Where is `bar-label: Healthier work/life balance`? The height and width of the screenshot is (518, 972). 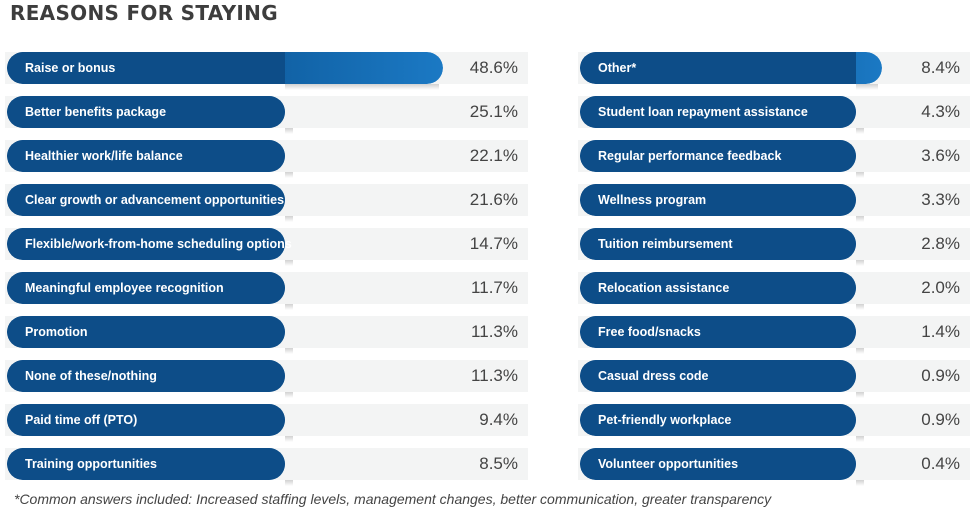 bar-label: Healthier work/life balance is located at coordinates (104, 156).